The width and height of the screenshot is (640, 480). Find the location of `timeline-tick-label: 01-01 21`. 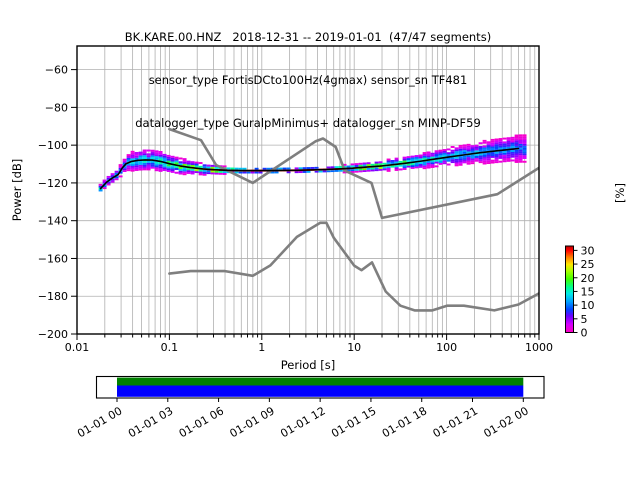

timeline-tick-label: 01-01 21 is located at coordinates (455, 422).